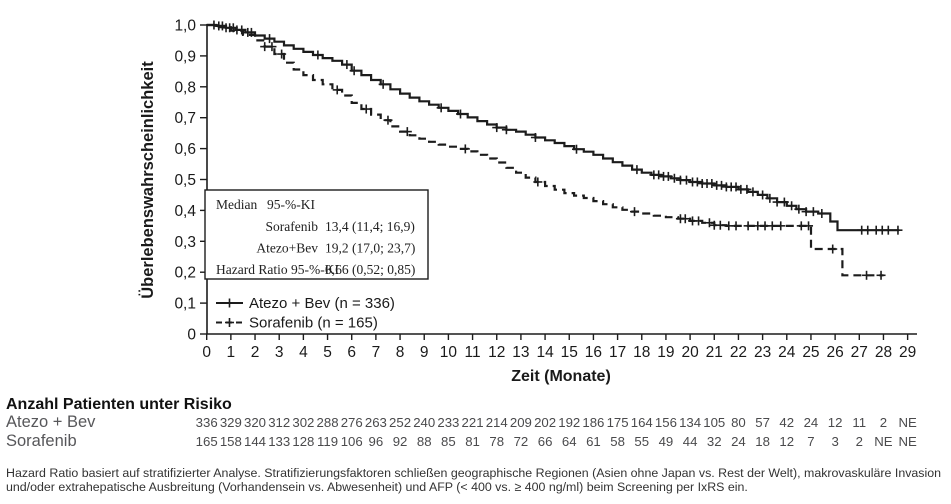 This screenshot has height=504, width=951. What do you see at coordinates (287, 248) in the screenshot?
I see `stats-row-label: Atezo+Bev` at bounding box center [287, 248].